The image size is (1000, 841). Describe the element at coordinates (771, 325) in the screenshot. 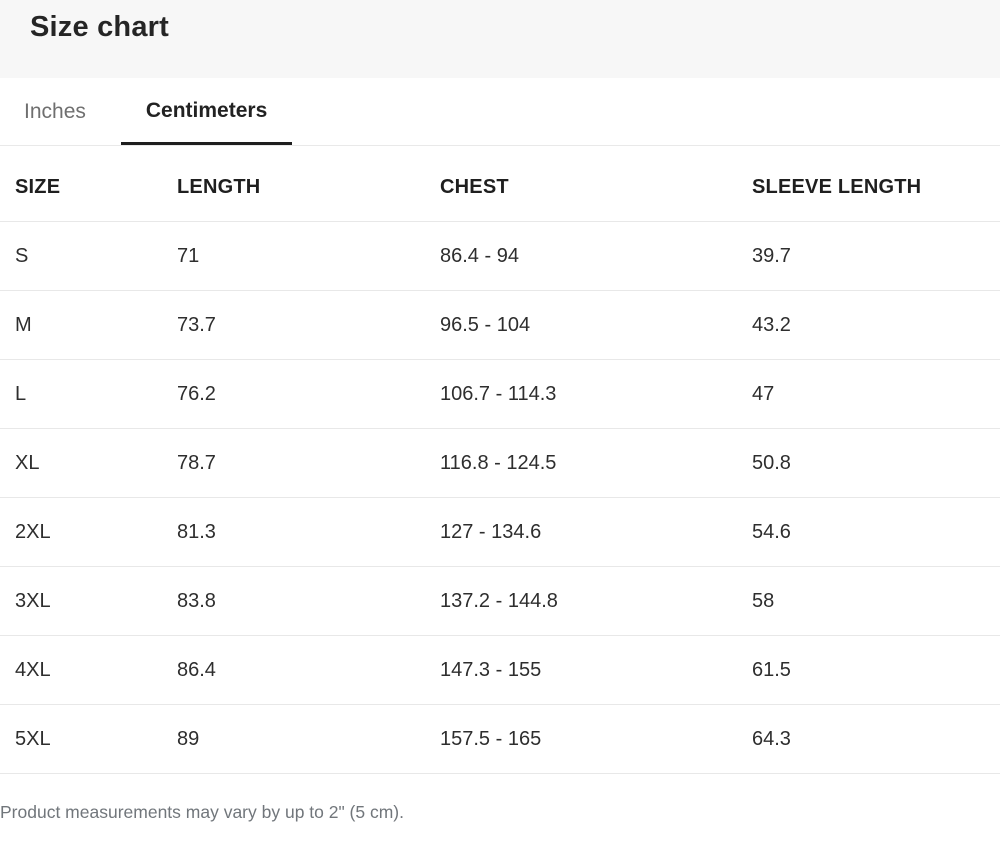

I see `sleeve-cell: 43.2` at that location.